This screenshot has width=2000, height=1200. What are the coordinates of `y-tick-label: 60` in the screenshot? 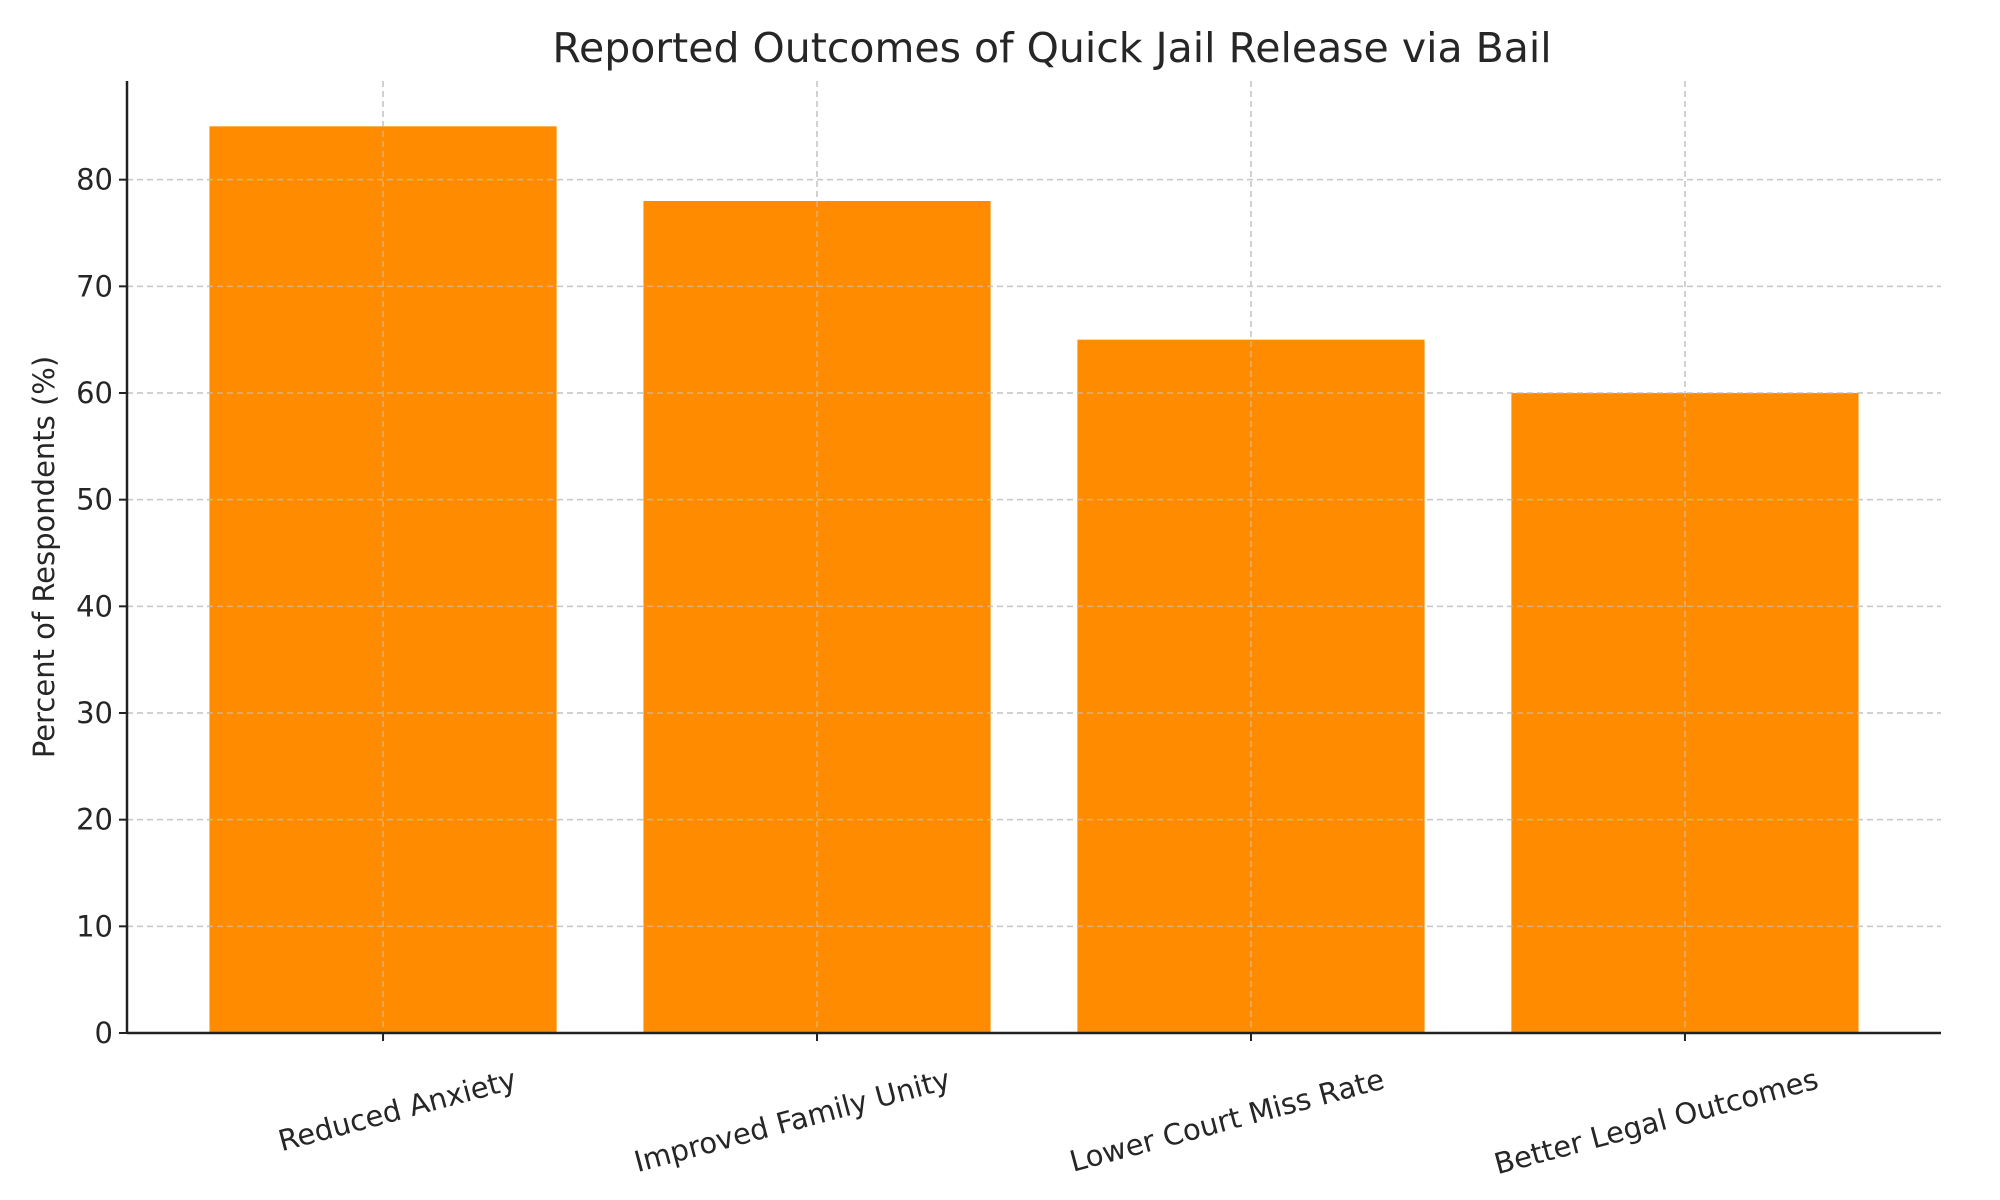 It's located at (94, 393).